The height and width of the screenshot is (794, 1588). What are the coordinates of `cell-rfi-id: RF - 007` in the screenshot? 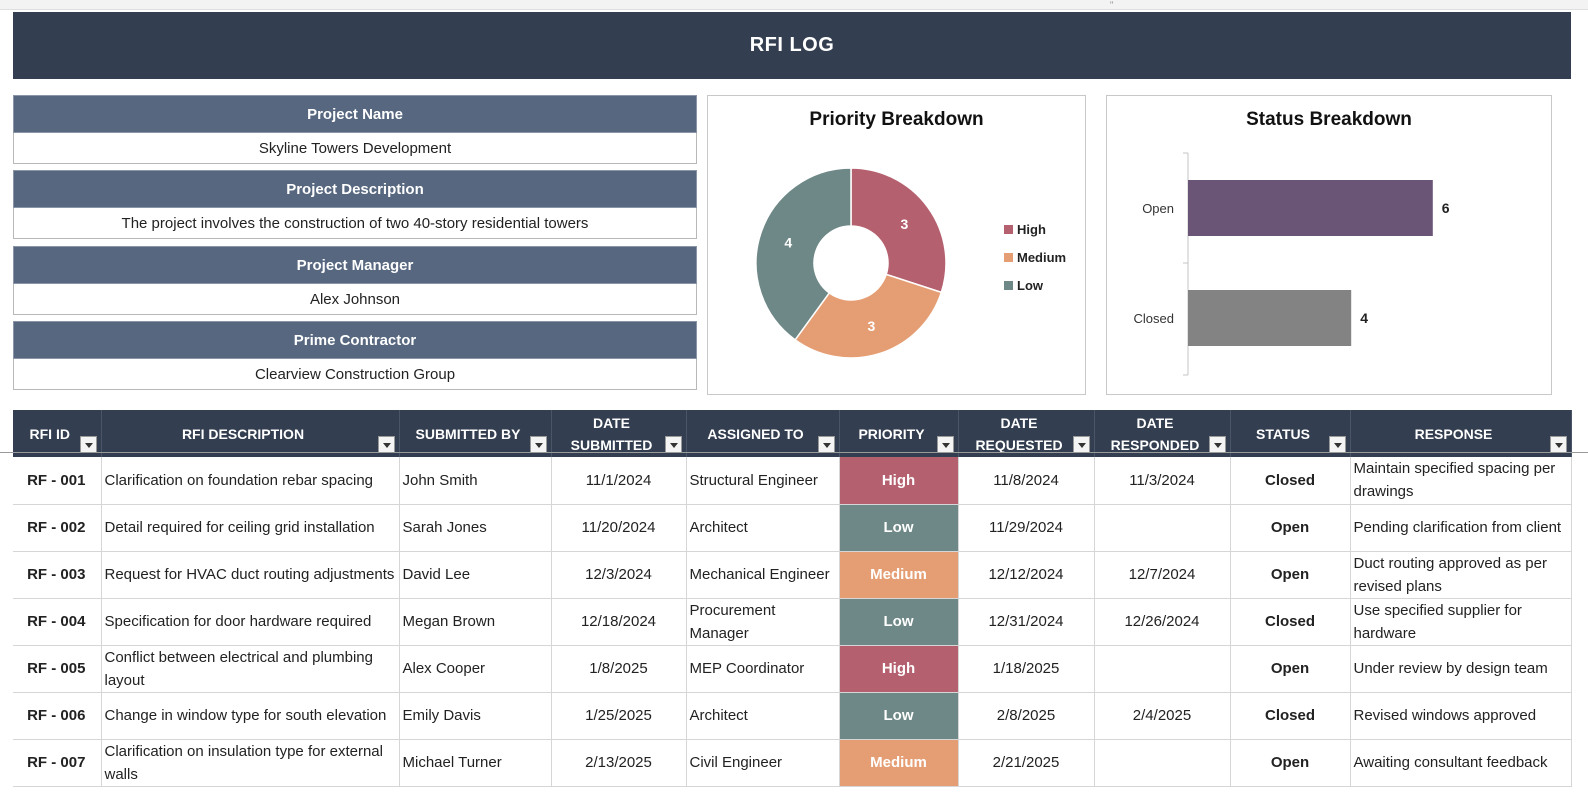 It's located at (57, 763).